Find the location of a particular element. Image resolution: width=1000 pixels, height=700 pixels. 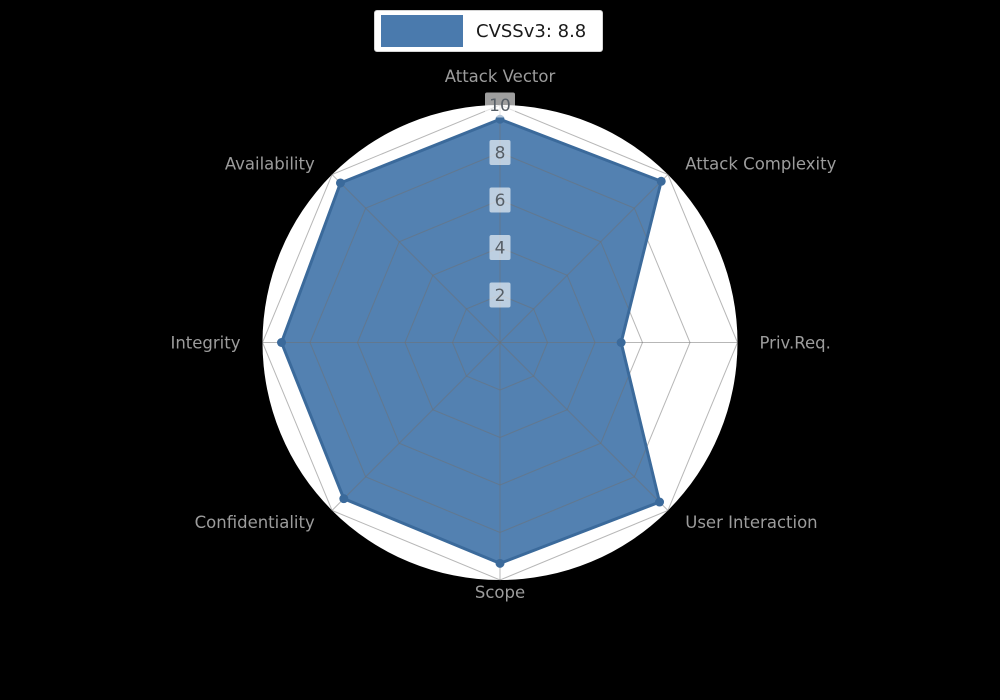

axis-label-attack-vector: Attack Vector is located at coordinates (500, 76).